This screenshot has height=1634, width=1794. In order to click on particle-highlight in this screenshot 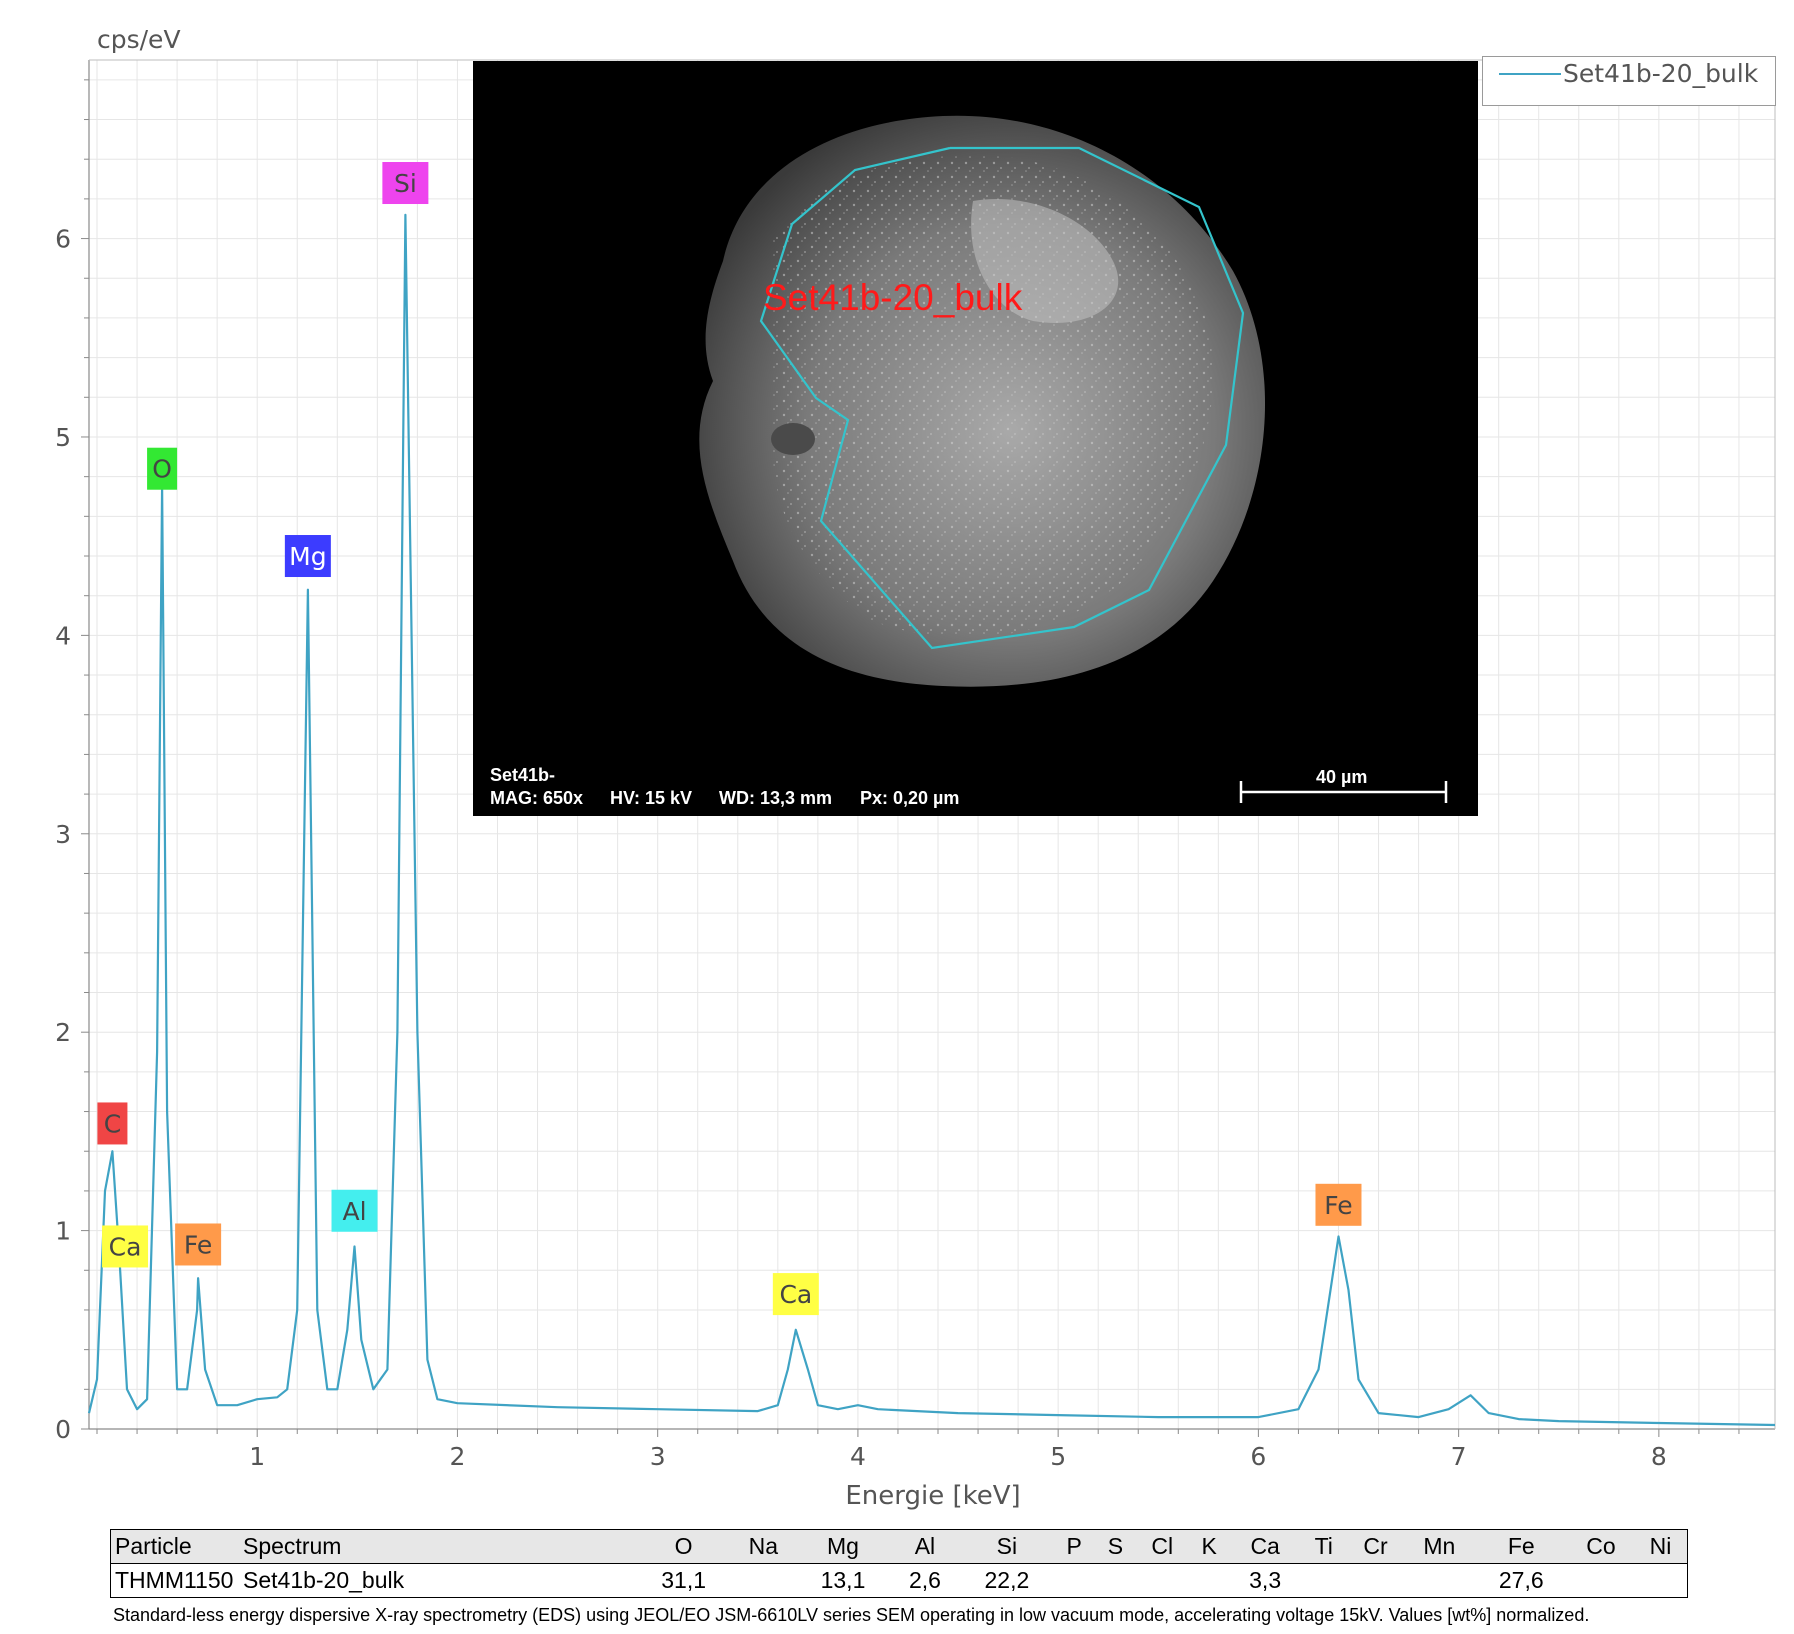, I will do `click(1045, 261)`.